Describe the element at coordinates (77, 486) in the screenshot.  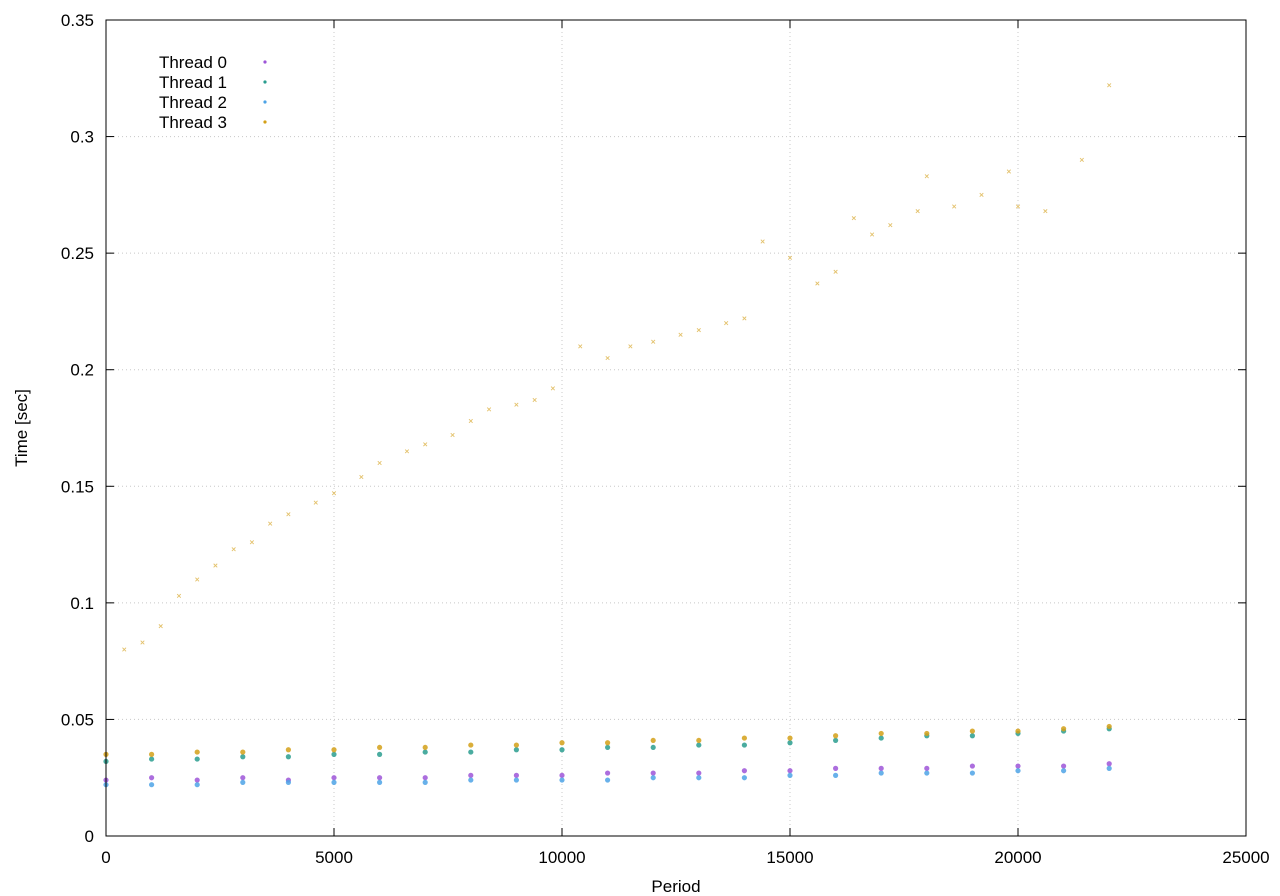
I see `y-tick-label: 0.15` at that location.